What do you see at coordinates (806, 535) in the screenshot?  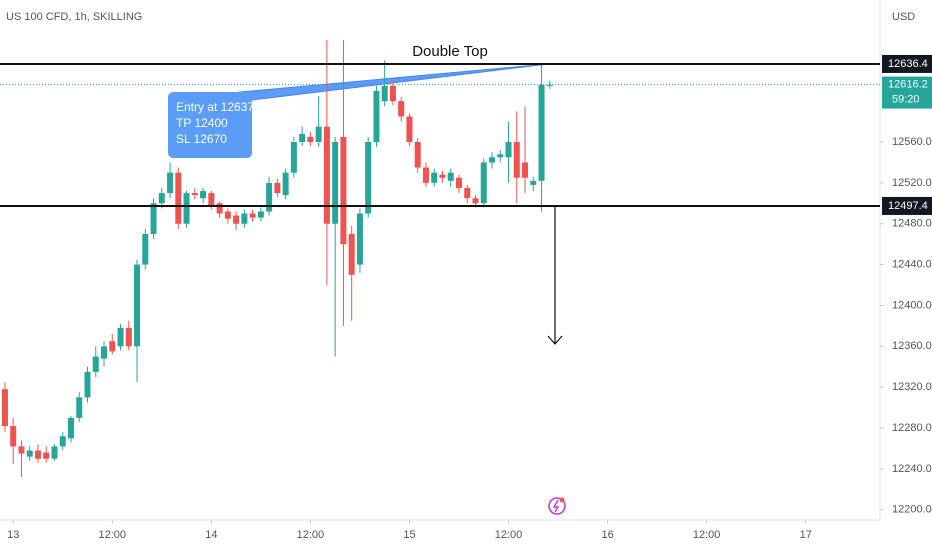 I see `x-tick-label: 17` at bounding box center [806, 535].